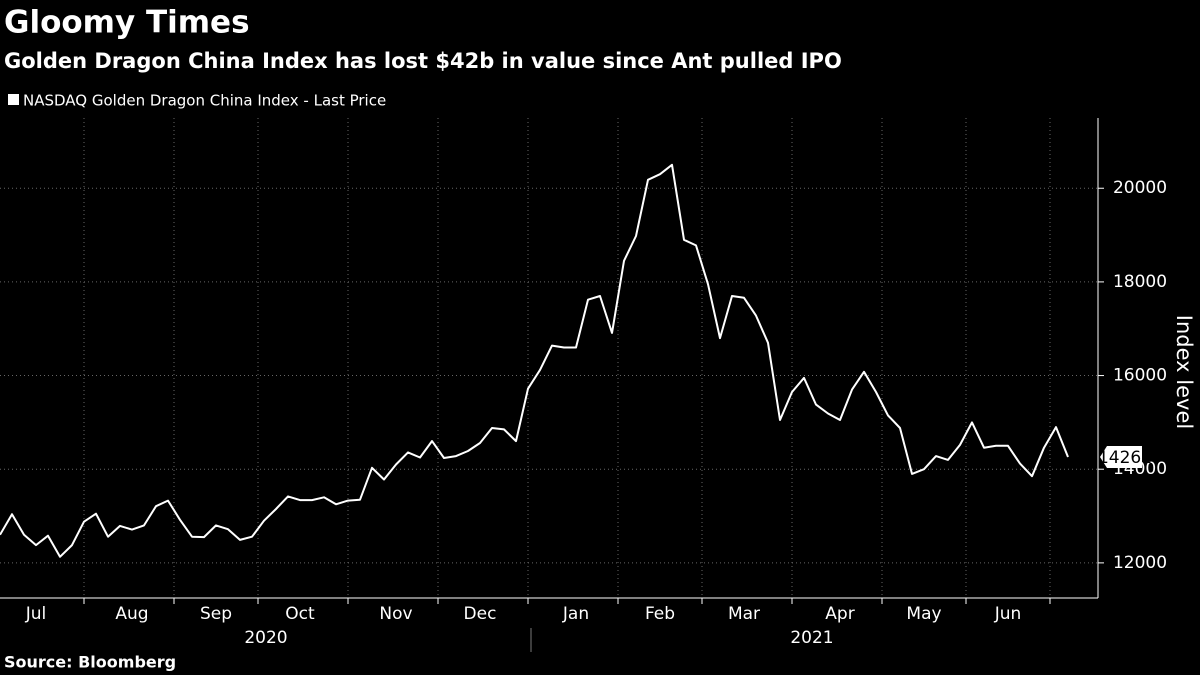 The width and height of the screenshot is (1200, 675). I want to click on y-tick-label: 16000, so click(1140, 376).